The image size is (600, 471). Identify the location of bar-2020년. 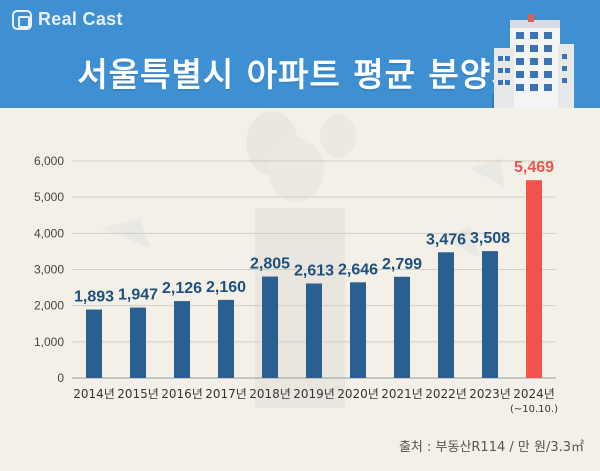
(358, 330).